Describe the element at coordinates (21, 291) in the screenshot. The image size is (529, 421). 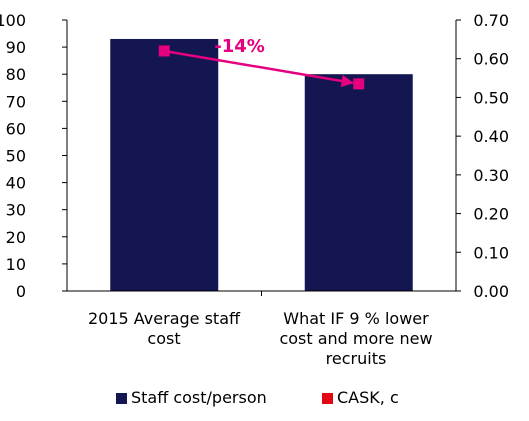
I see `left-tick-label-0: 0` at that location.